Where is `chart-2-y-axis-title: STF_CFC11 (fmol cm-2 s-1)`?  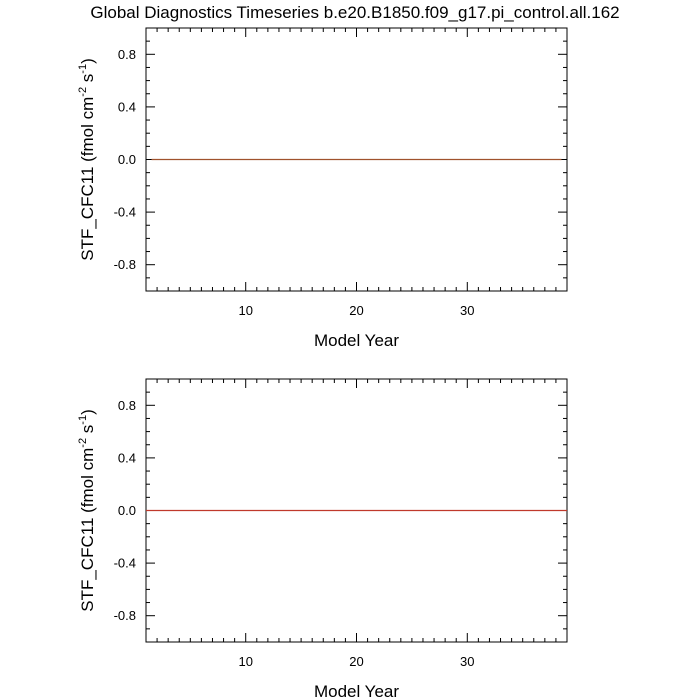 chart-2-y-axis-title: STF_CFC11 (fmol cm-2 s-1) is located at coordinates (87, 510).